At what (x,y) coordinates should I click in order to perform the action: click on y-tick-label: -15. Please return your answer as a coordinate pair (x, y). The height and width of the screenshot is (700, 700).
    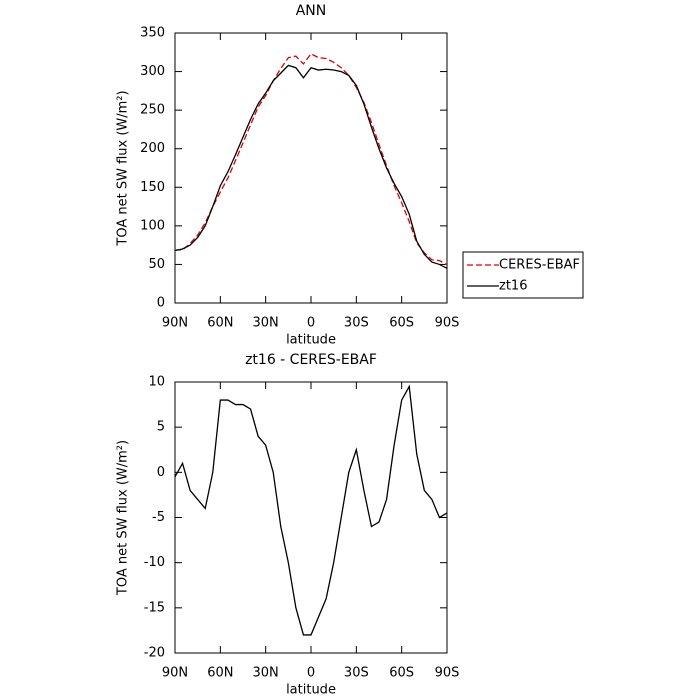
    Looking at the image, I should click on (154, 607).